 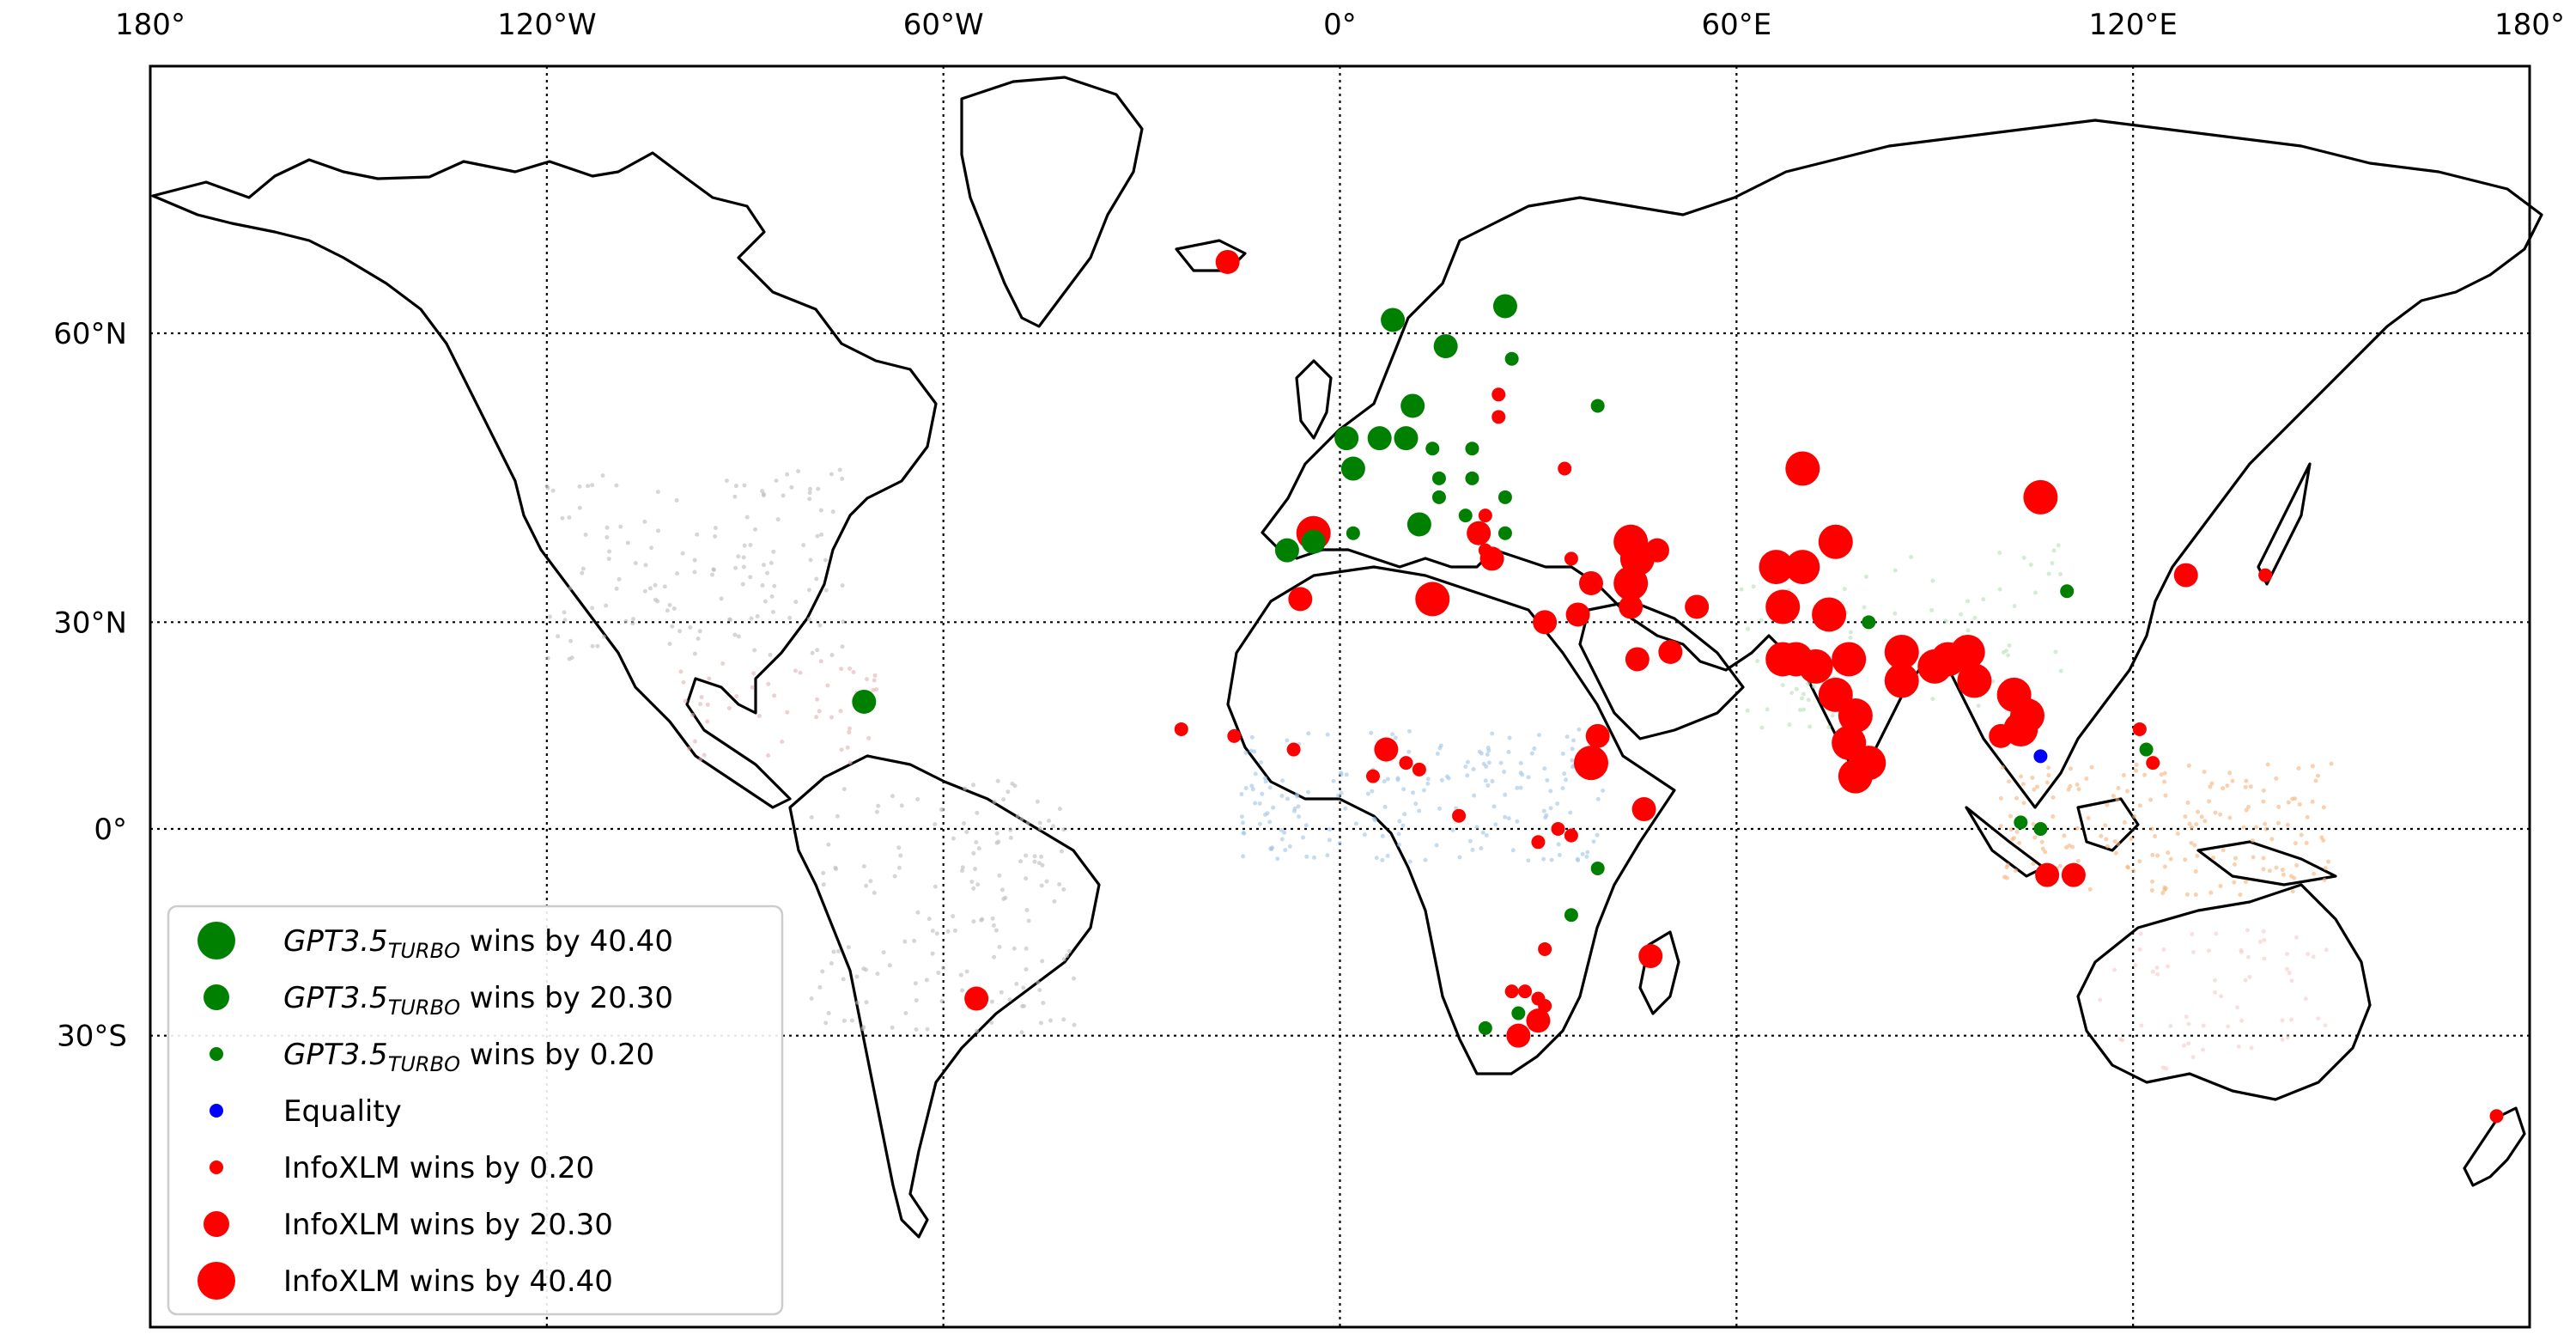 What do you see at coordinates (1661, 670) in the screenshot?
I see `arabia-outline` at bounding box center [1661, 670].